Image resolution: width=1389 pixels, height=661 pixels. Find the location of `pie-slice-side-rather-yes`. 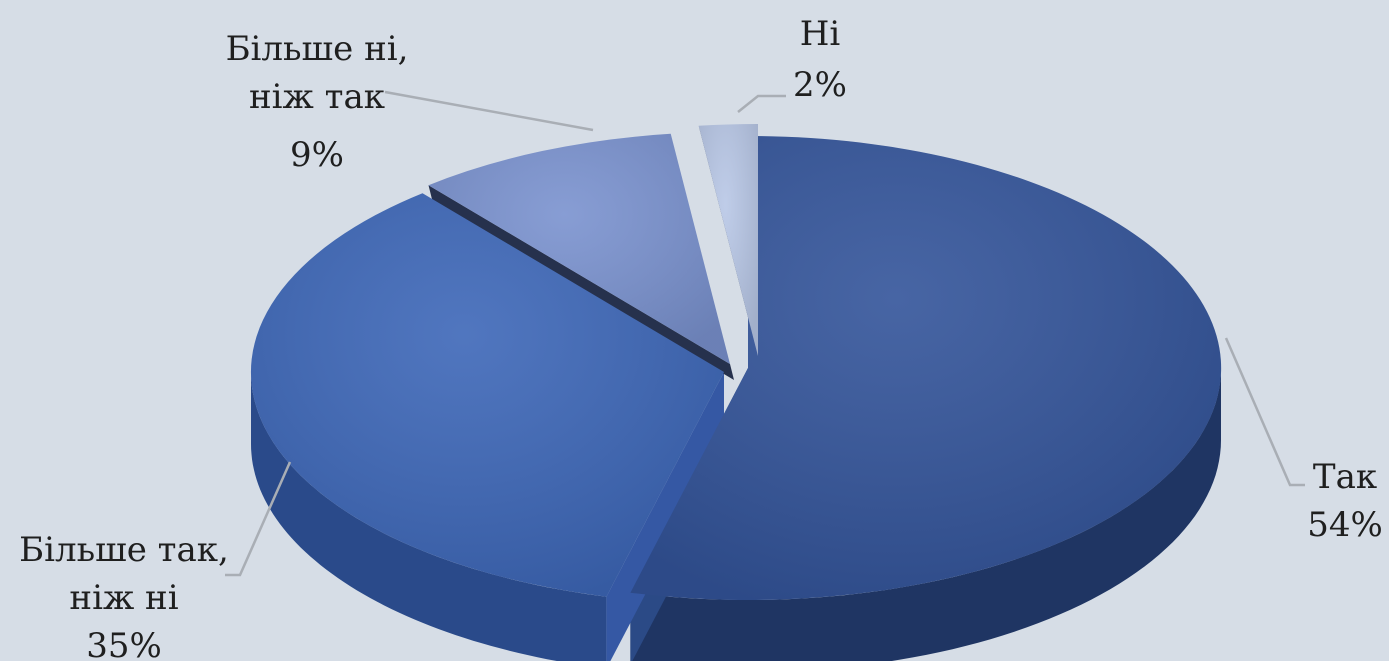

pie-slice-side-rather-yes is located at coordinates (429, 516).